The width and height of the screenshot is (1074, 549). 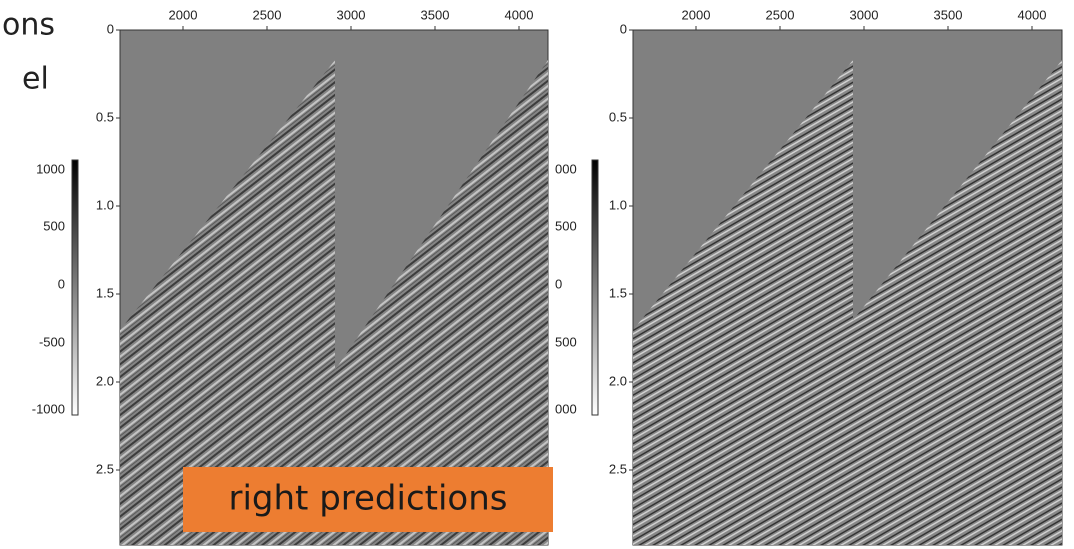 I want to click on colorbar-tick-label: -1000, so click(x=48, y=408).